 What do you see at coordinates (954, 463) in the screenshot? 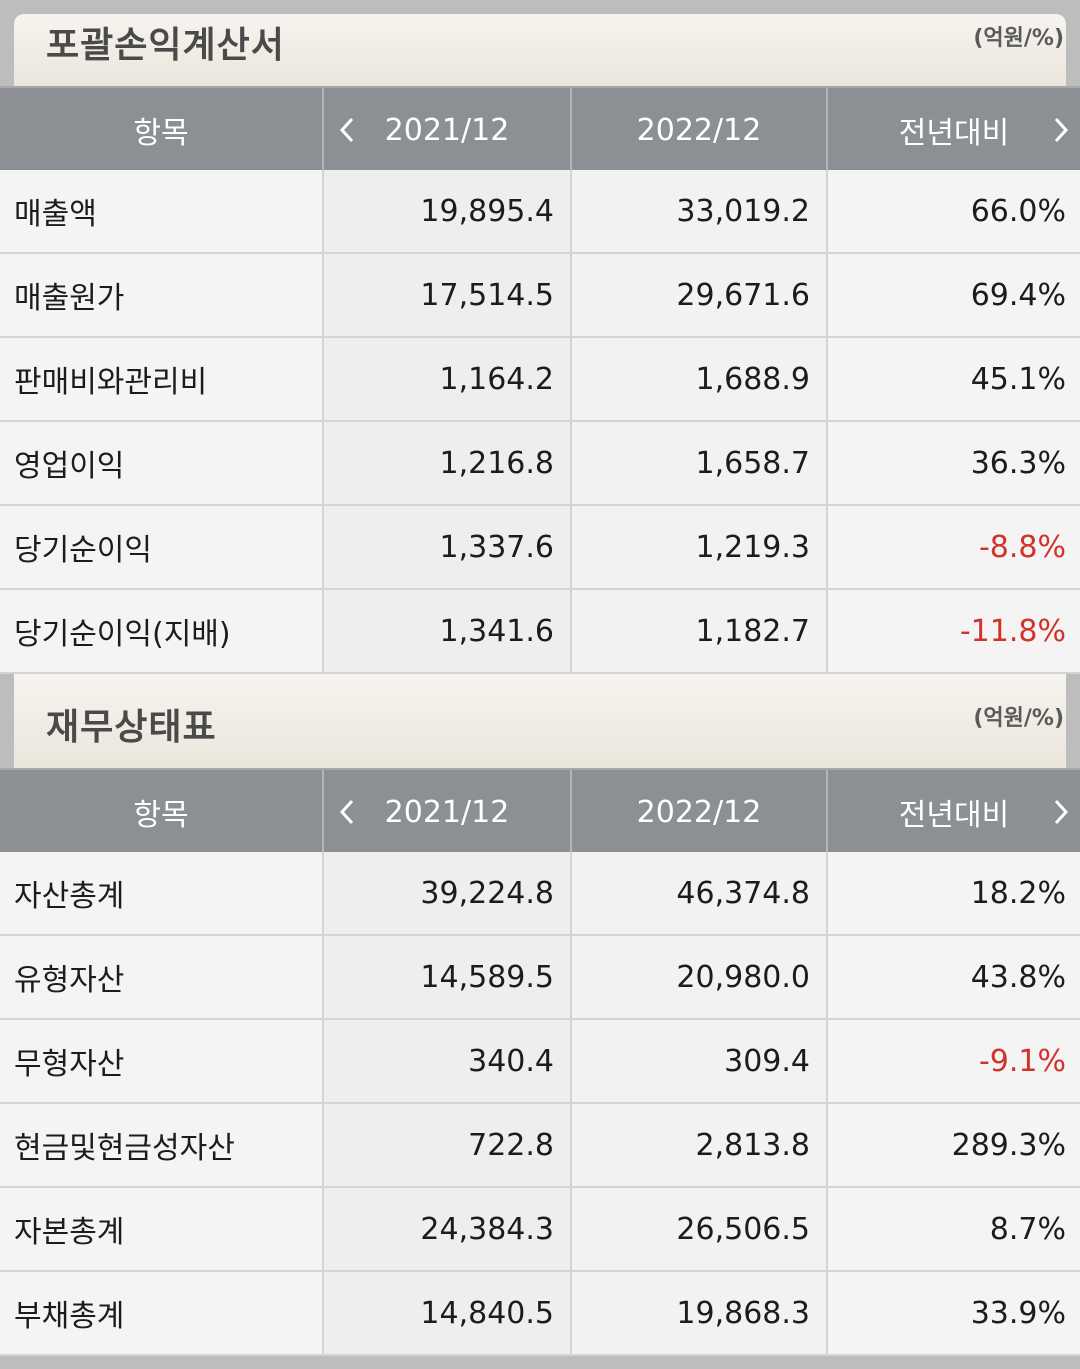
I see `value-yoy: 36.3%` at bounding box center [954, 463].